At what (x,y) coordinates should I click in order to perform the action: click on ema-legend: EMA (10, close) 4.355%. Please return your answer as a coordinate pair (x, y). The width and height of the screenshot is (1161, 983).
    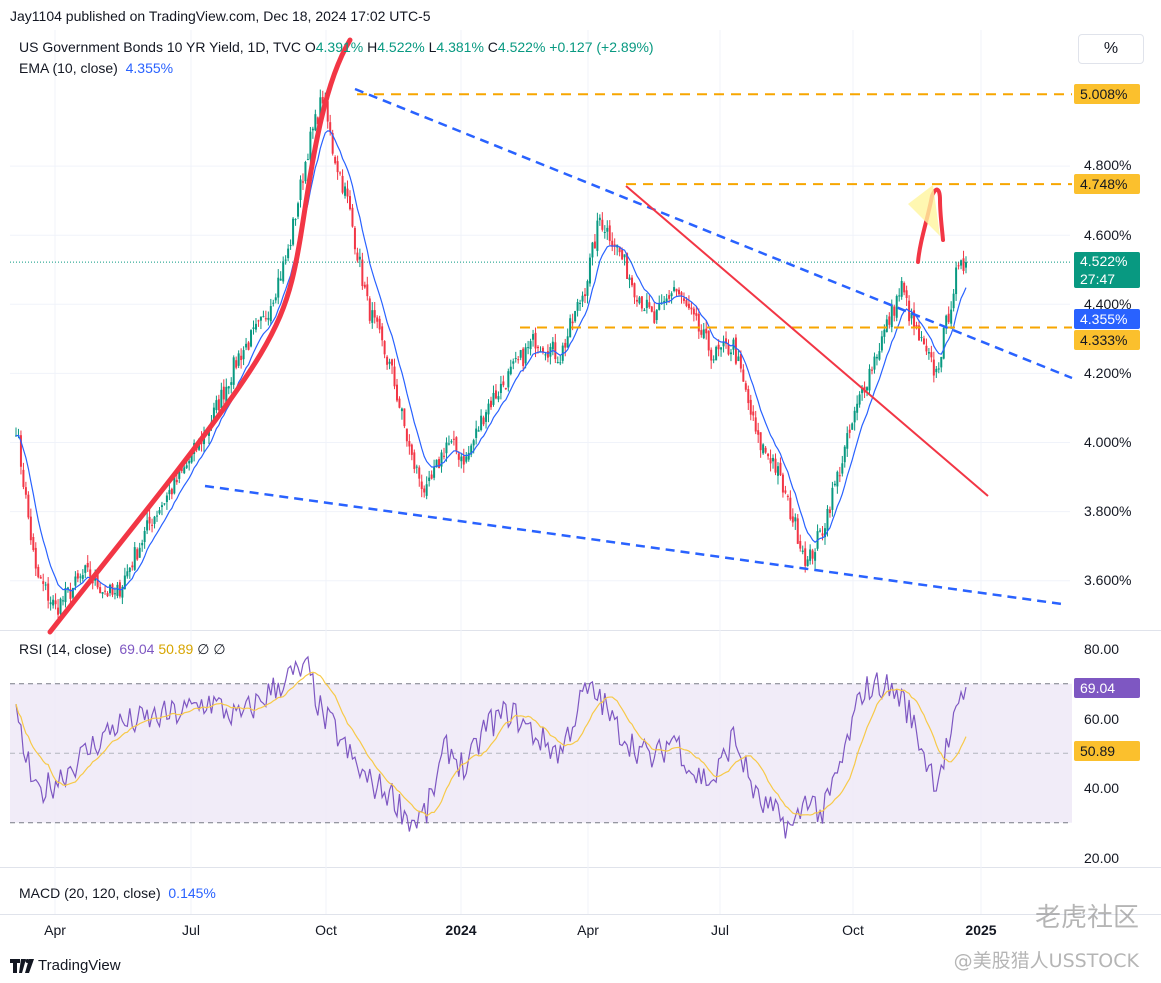
    Looking at the image, I should click on (96, 68).